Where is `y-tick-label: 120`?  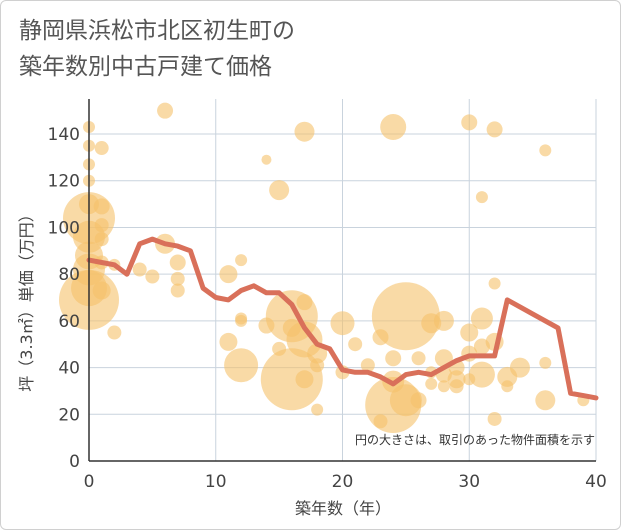 y-tick-label: 120 is located at coordinates (64, 182).